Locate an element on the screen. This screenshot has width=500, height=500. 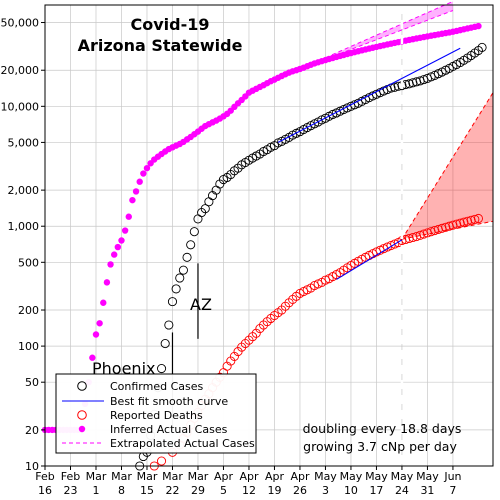
extrapolation-cone-lower-edge is located at coordinates (376, 40).